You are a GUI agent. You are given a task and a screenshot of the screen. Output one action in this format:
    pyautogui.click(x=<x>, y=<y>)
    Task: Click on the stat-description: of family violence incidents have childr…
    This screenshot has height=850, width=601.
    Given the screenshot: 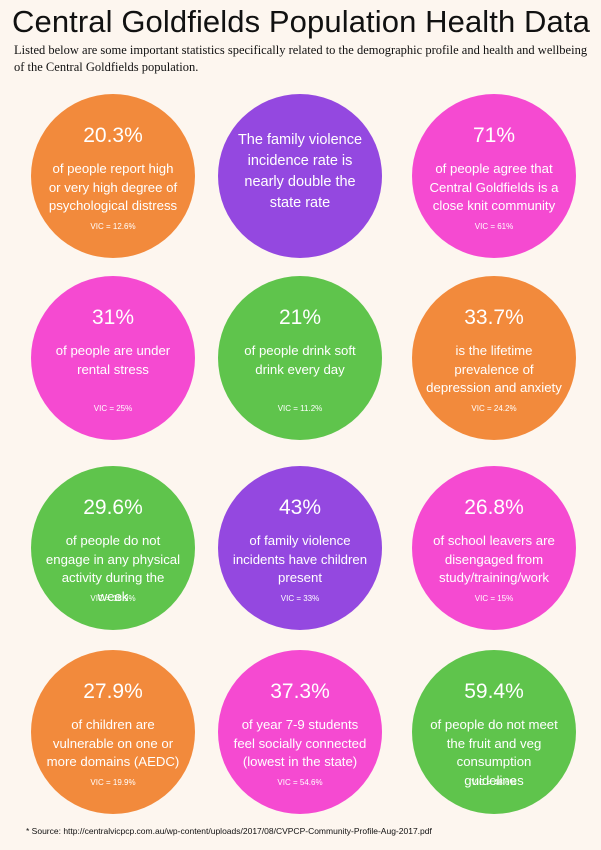 What is the action you would take?
    pyautogui.click(x=300, y=559)
    